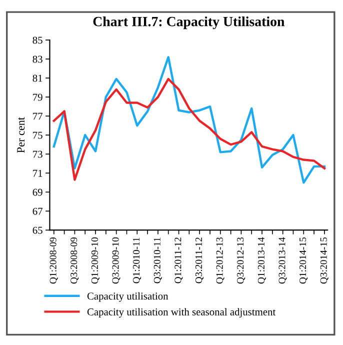  What do you see at coordinates (37, 78) in the screenshot?
I see `y-tick-label: 81` at bounding box center [37, 78].